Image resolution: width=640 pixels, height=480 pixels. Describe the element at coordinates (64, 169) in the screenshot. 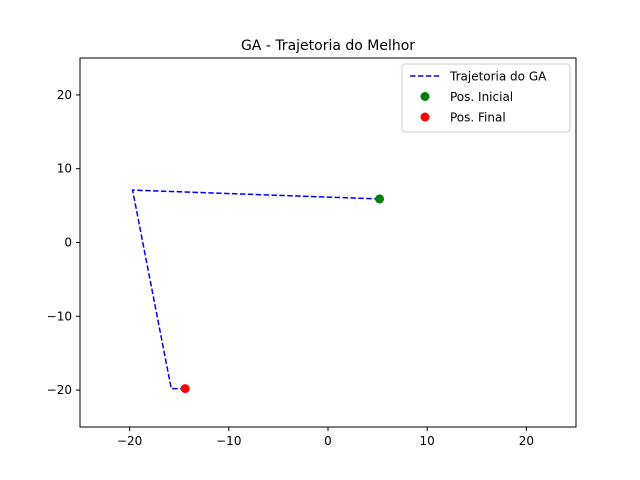

I see `y-tick-label: 10` at that location.